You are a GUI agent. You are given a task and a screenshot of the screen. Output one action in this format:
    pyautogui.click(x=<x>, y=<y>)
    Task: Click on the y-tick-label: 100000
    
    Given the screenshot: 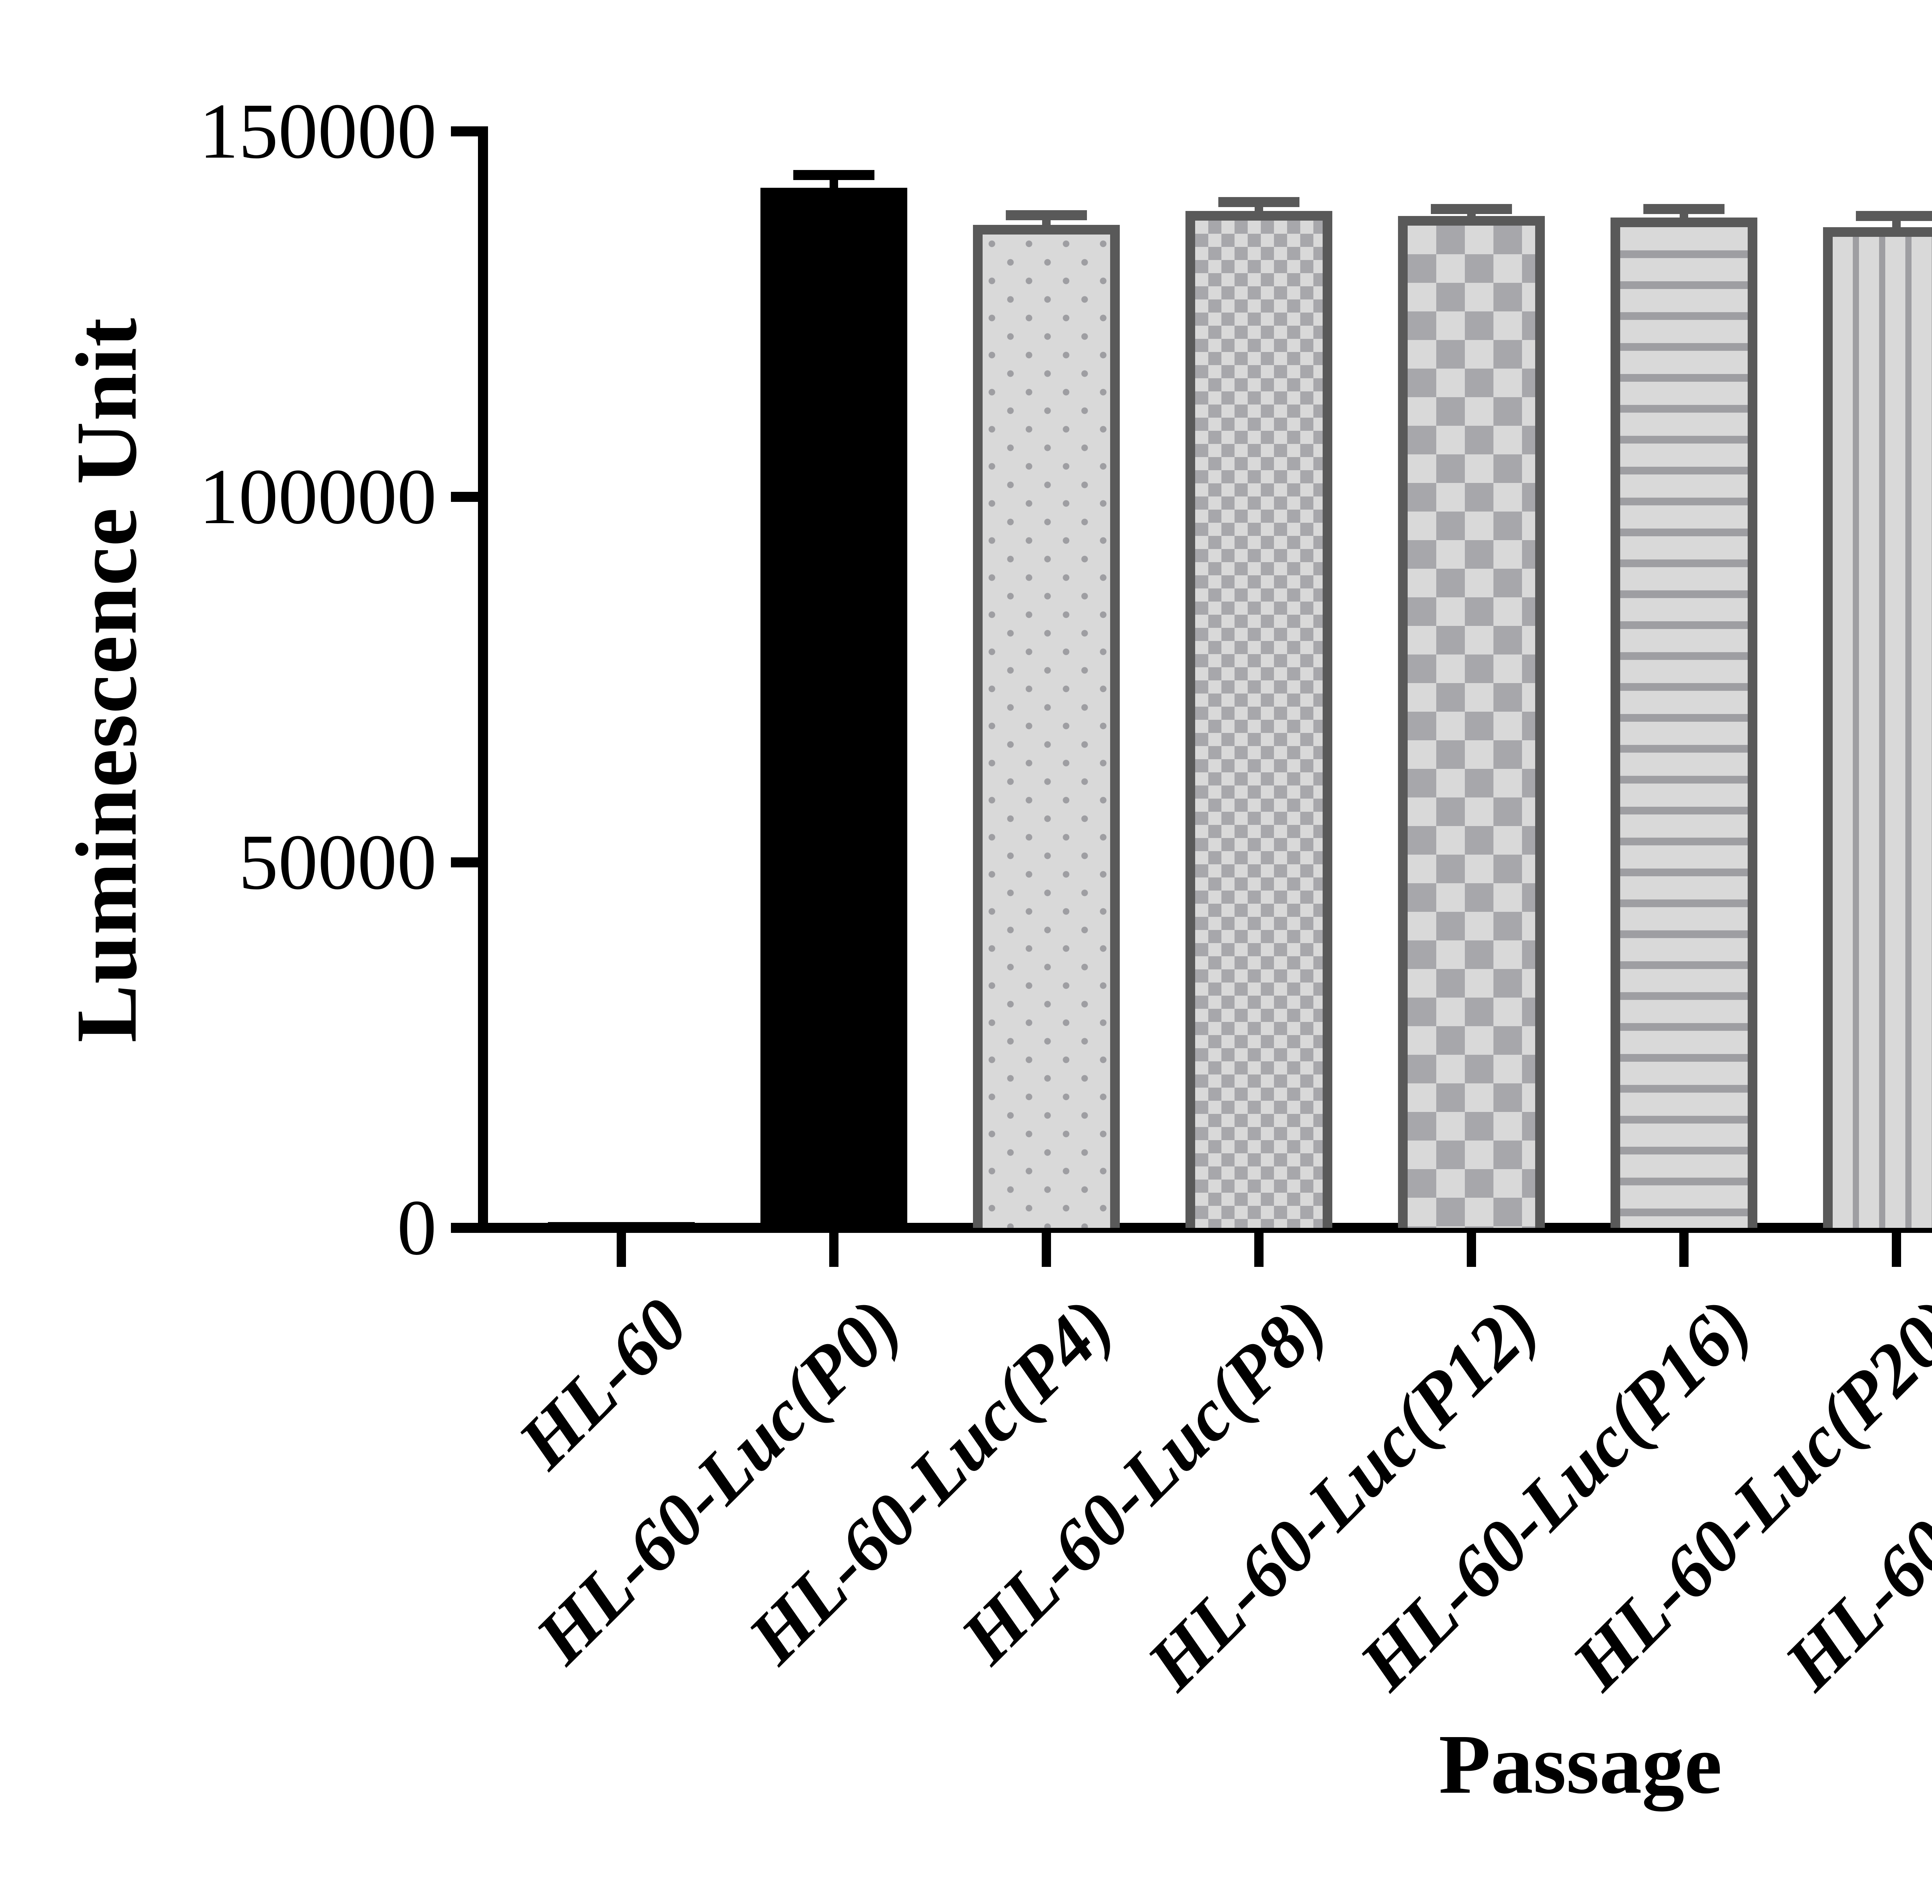 What is the action you would take?
    pyautogui.click(x=318, y=497)
    